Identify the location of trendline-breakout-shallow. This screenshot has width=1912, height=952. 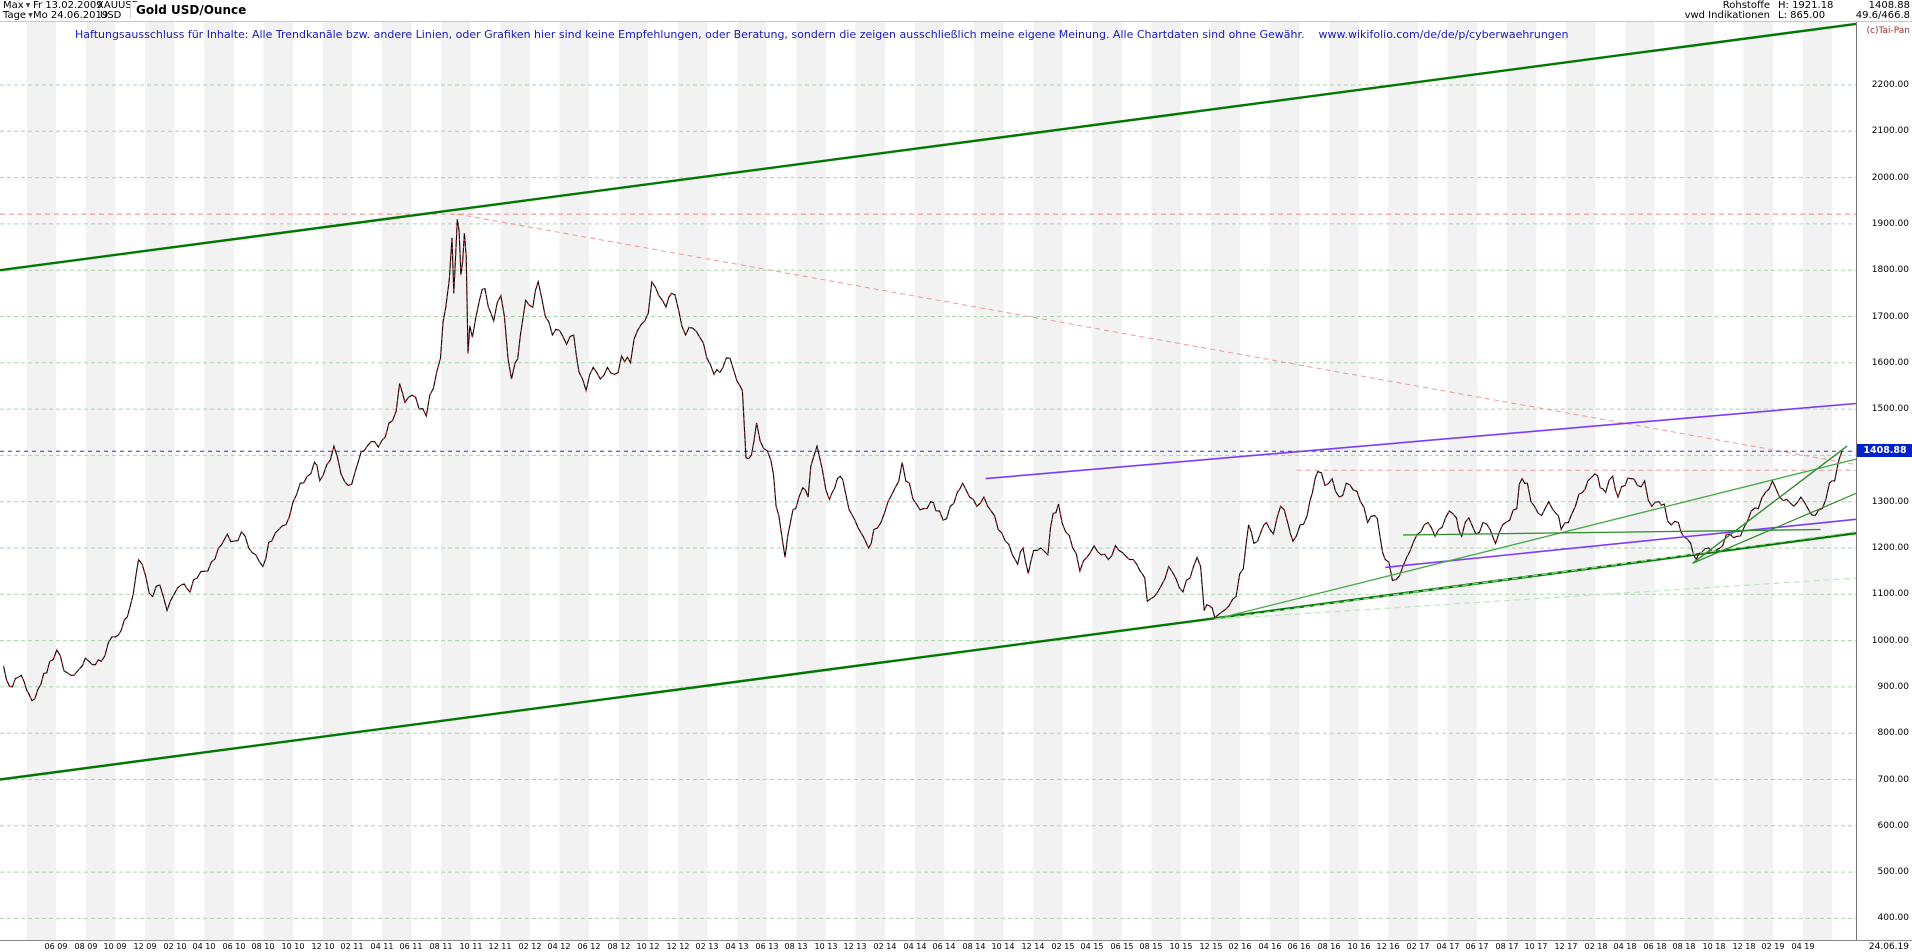
(1774, 528).